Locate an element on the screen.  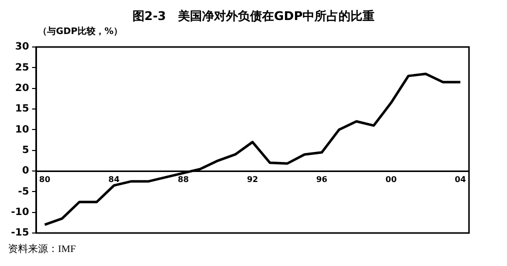
x-tick-label: 84 is located at coordinates (114, 179).